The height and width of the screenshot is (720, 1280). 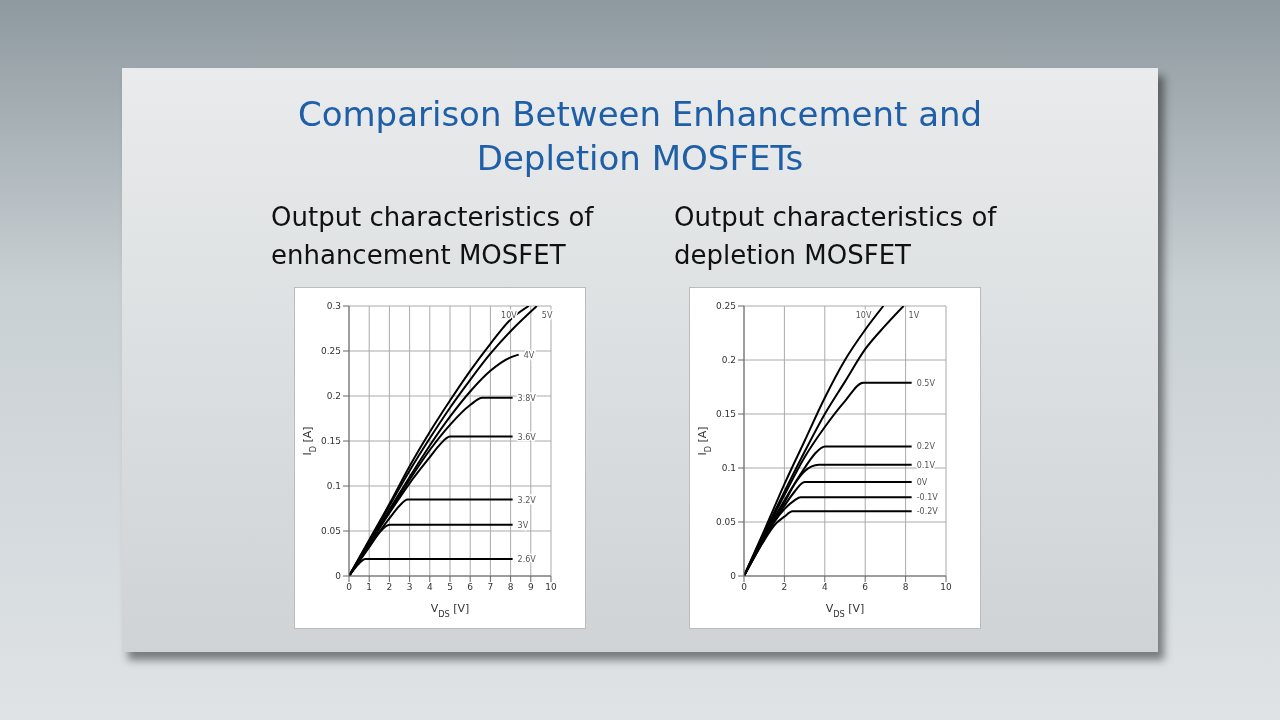 What do you see at coordinates (527, 500) in the screenshot?
I see `series-label: 3.2V` at bounding box center [527, 500].